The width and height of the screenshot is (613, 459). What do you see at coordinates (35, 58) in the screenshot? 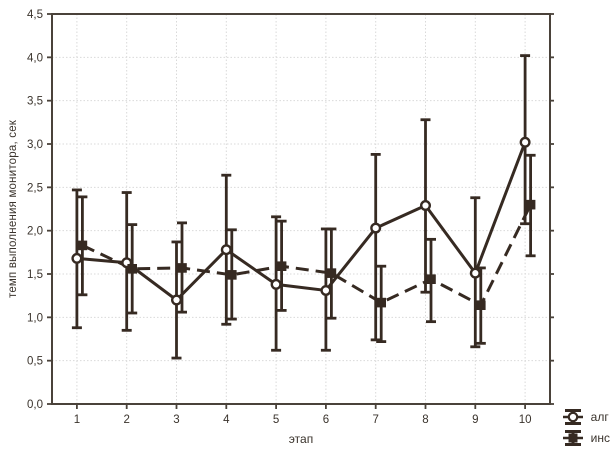
I see `y-tick-label: 4,0` at bounding box center [35, 58].